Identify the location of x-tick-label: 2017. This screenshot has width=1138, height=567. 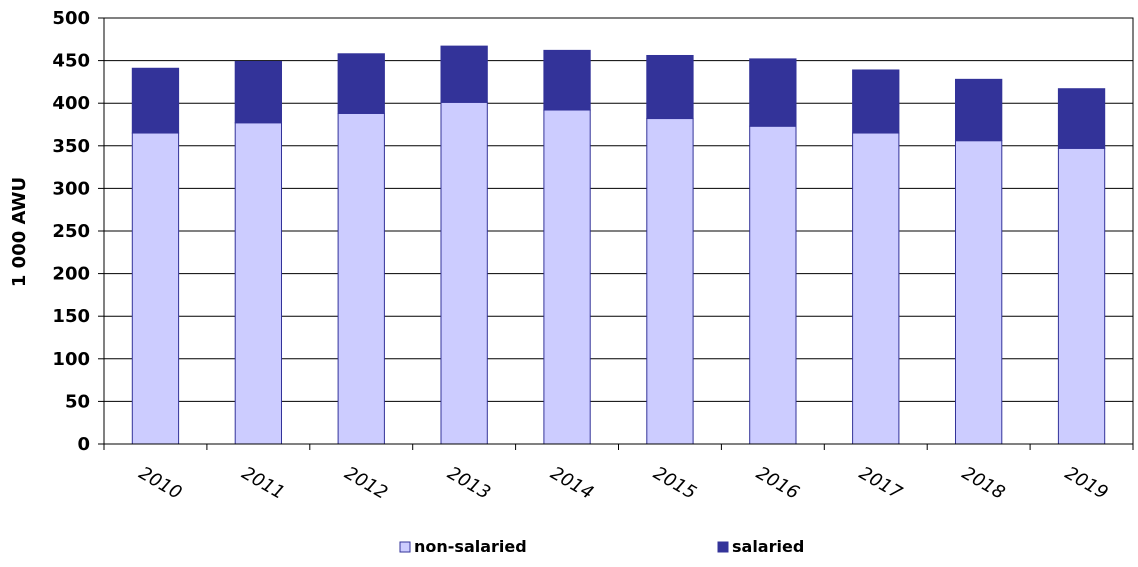
(880, 483).